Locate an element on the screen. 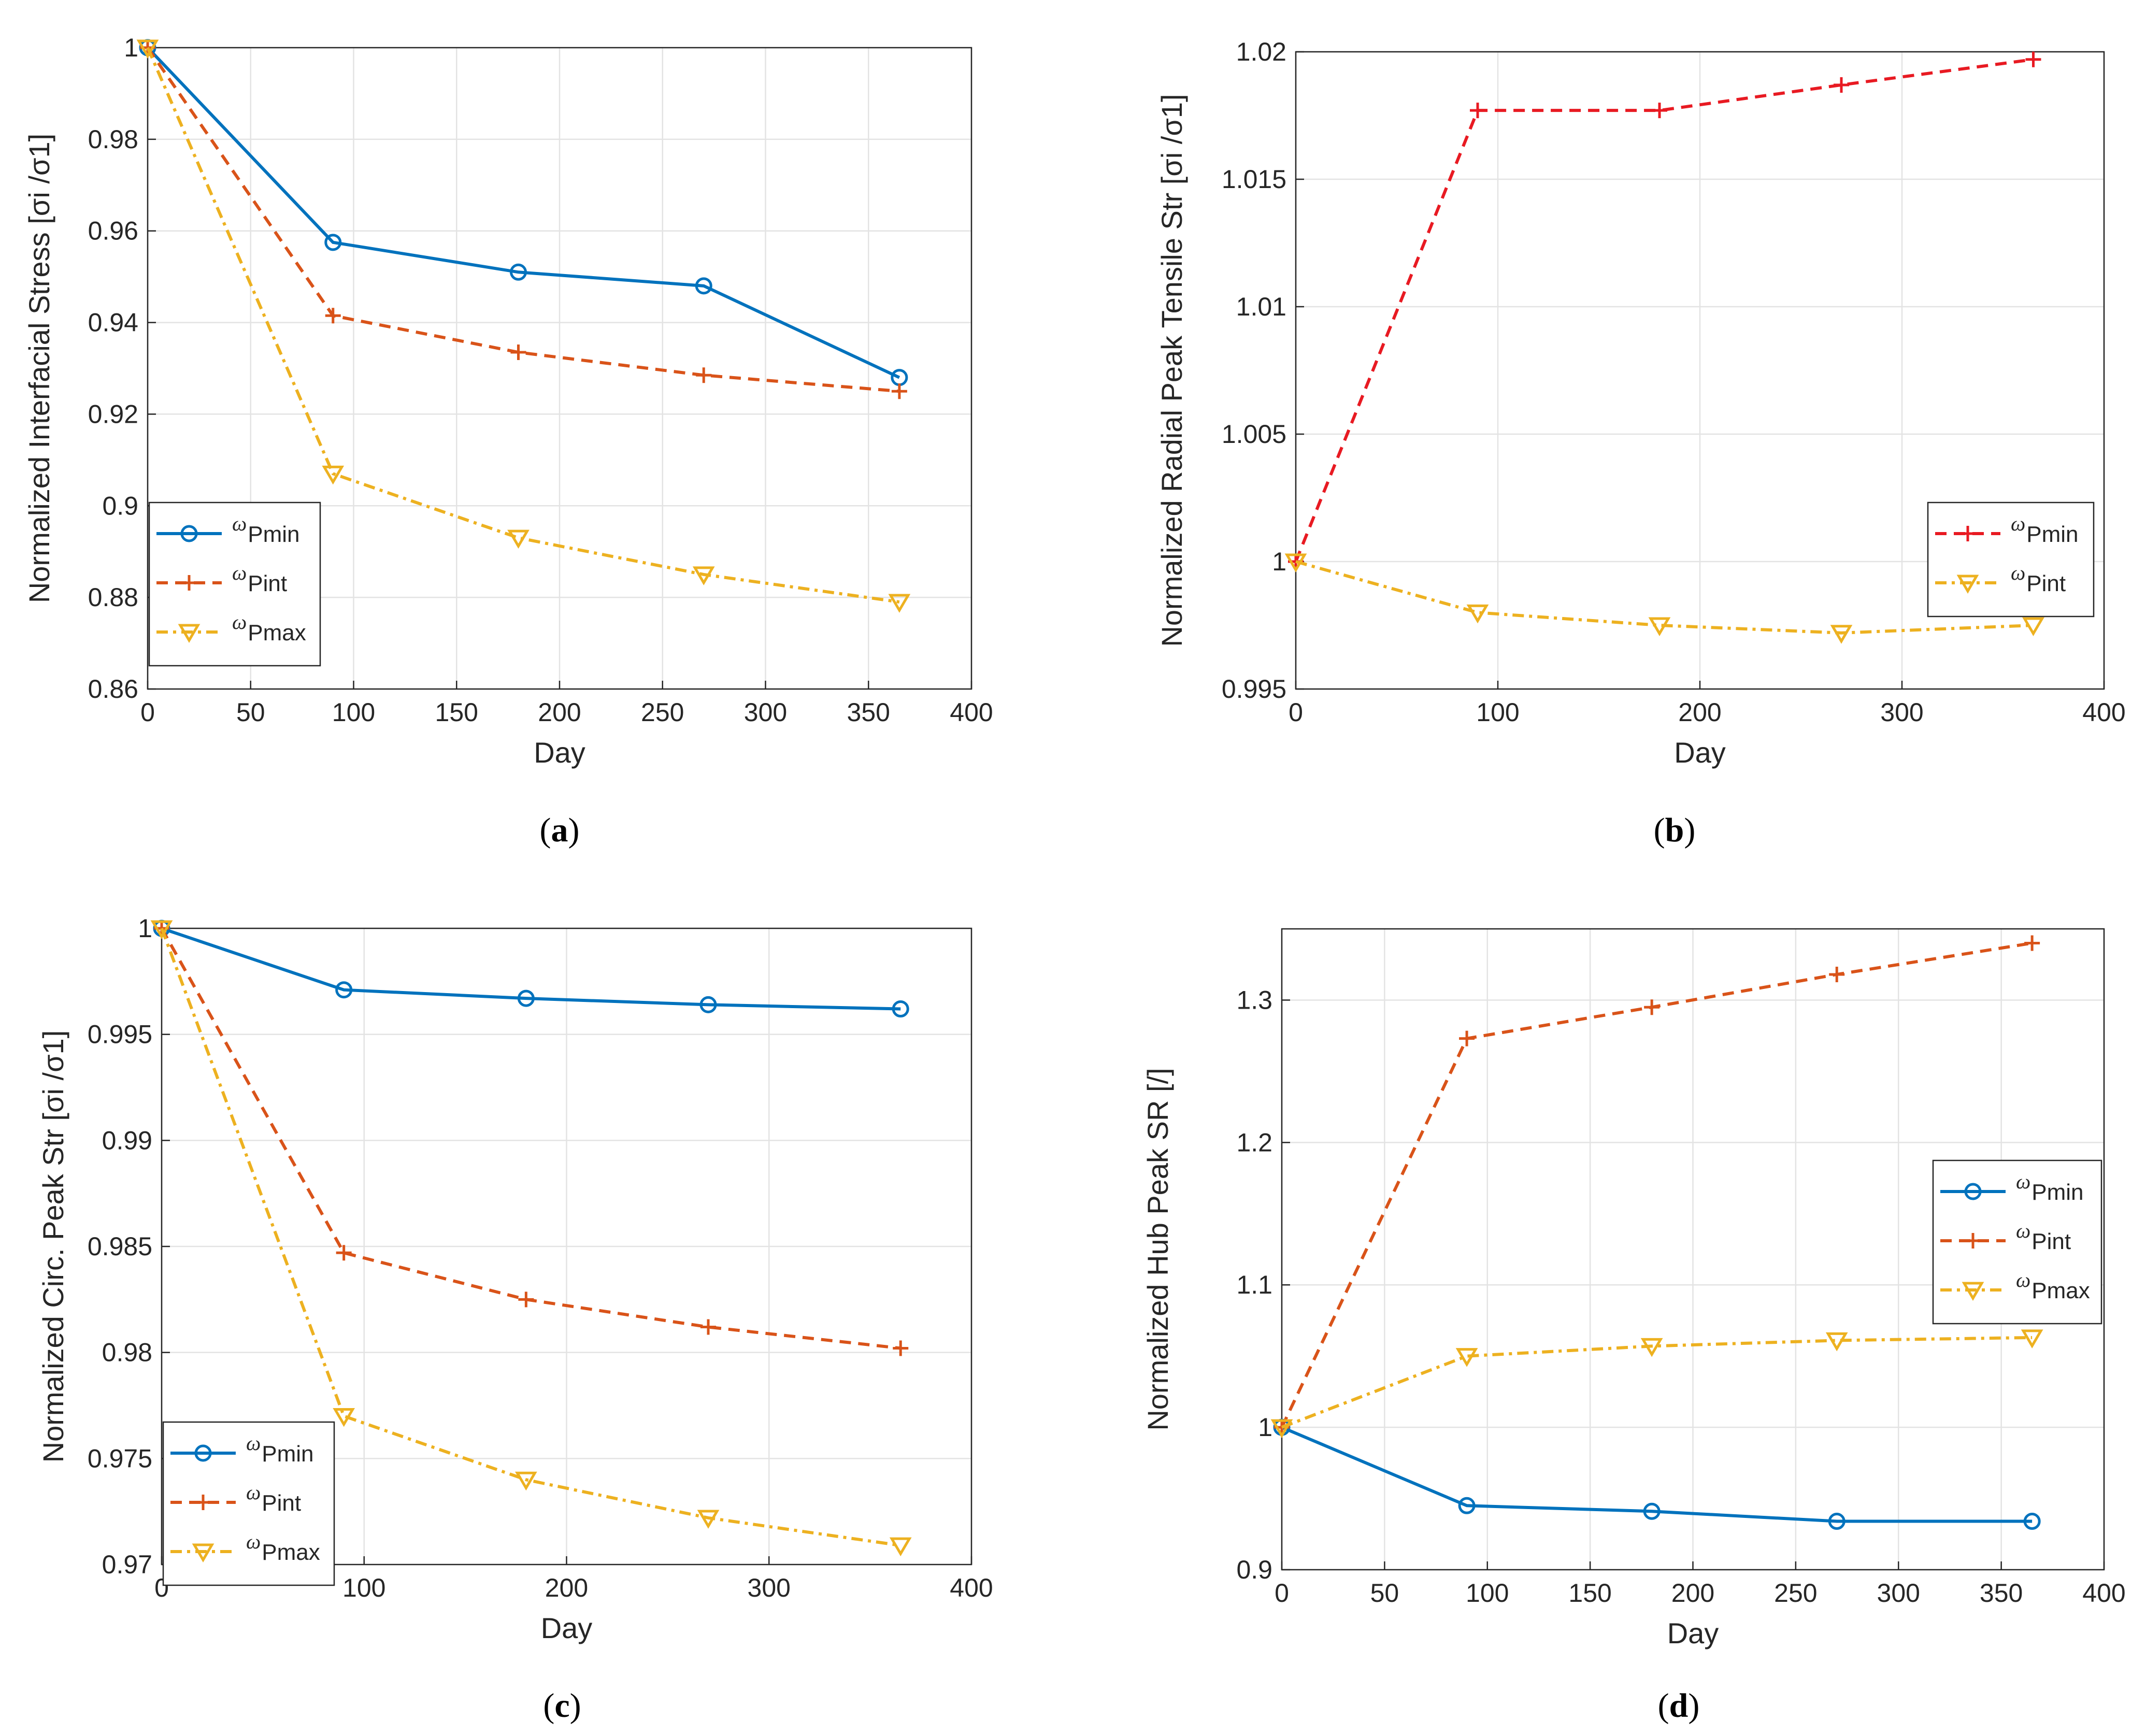 Image resolution: width=2146 pixels, height=1736 pixels. y-tick-label: 0.86 is located at coordinates (113, 689).